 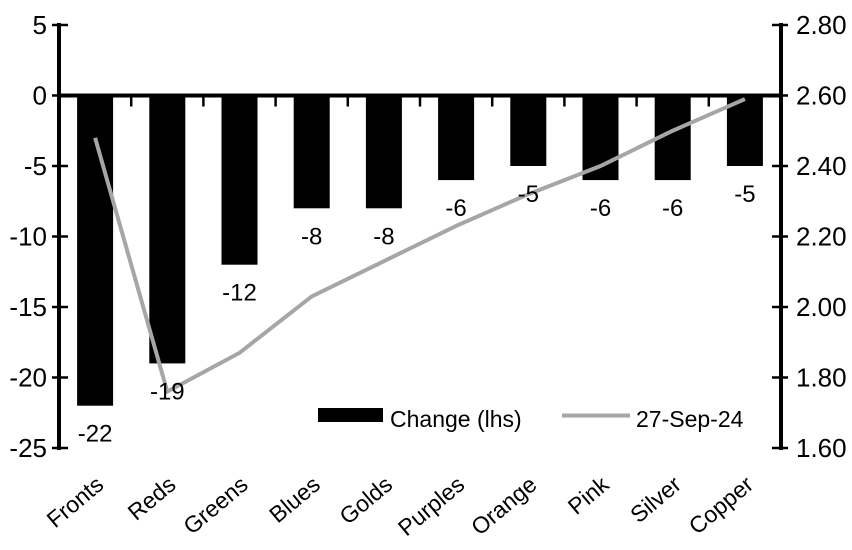 I want to click on bar-value-label: -12, so click(x=239, y=293).